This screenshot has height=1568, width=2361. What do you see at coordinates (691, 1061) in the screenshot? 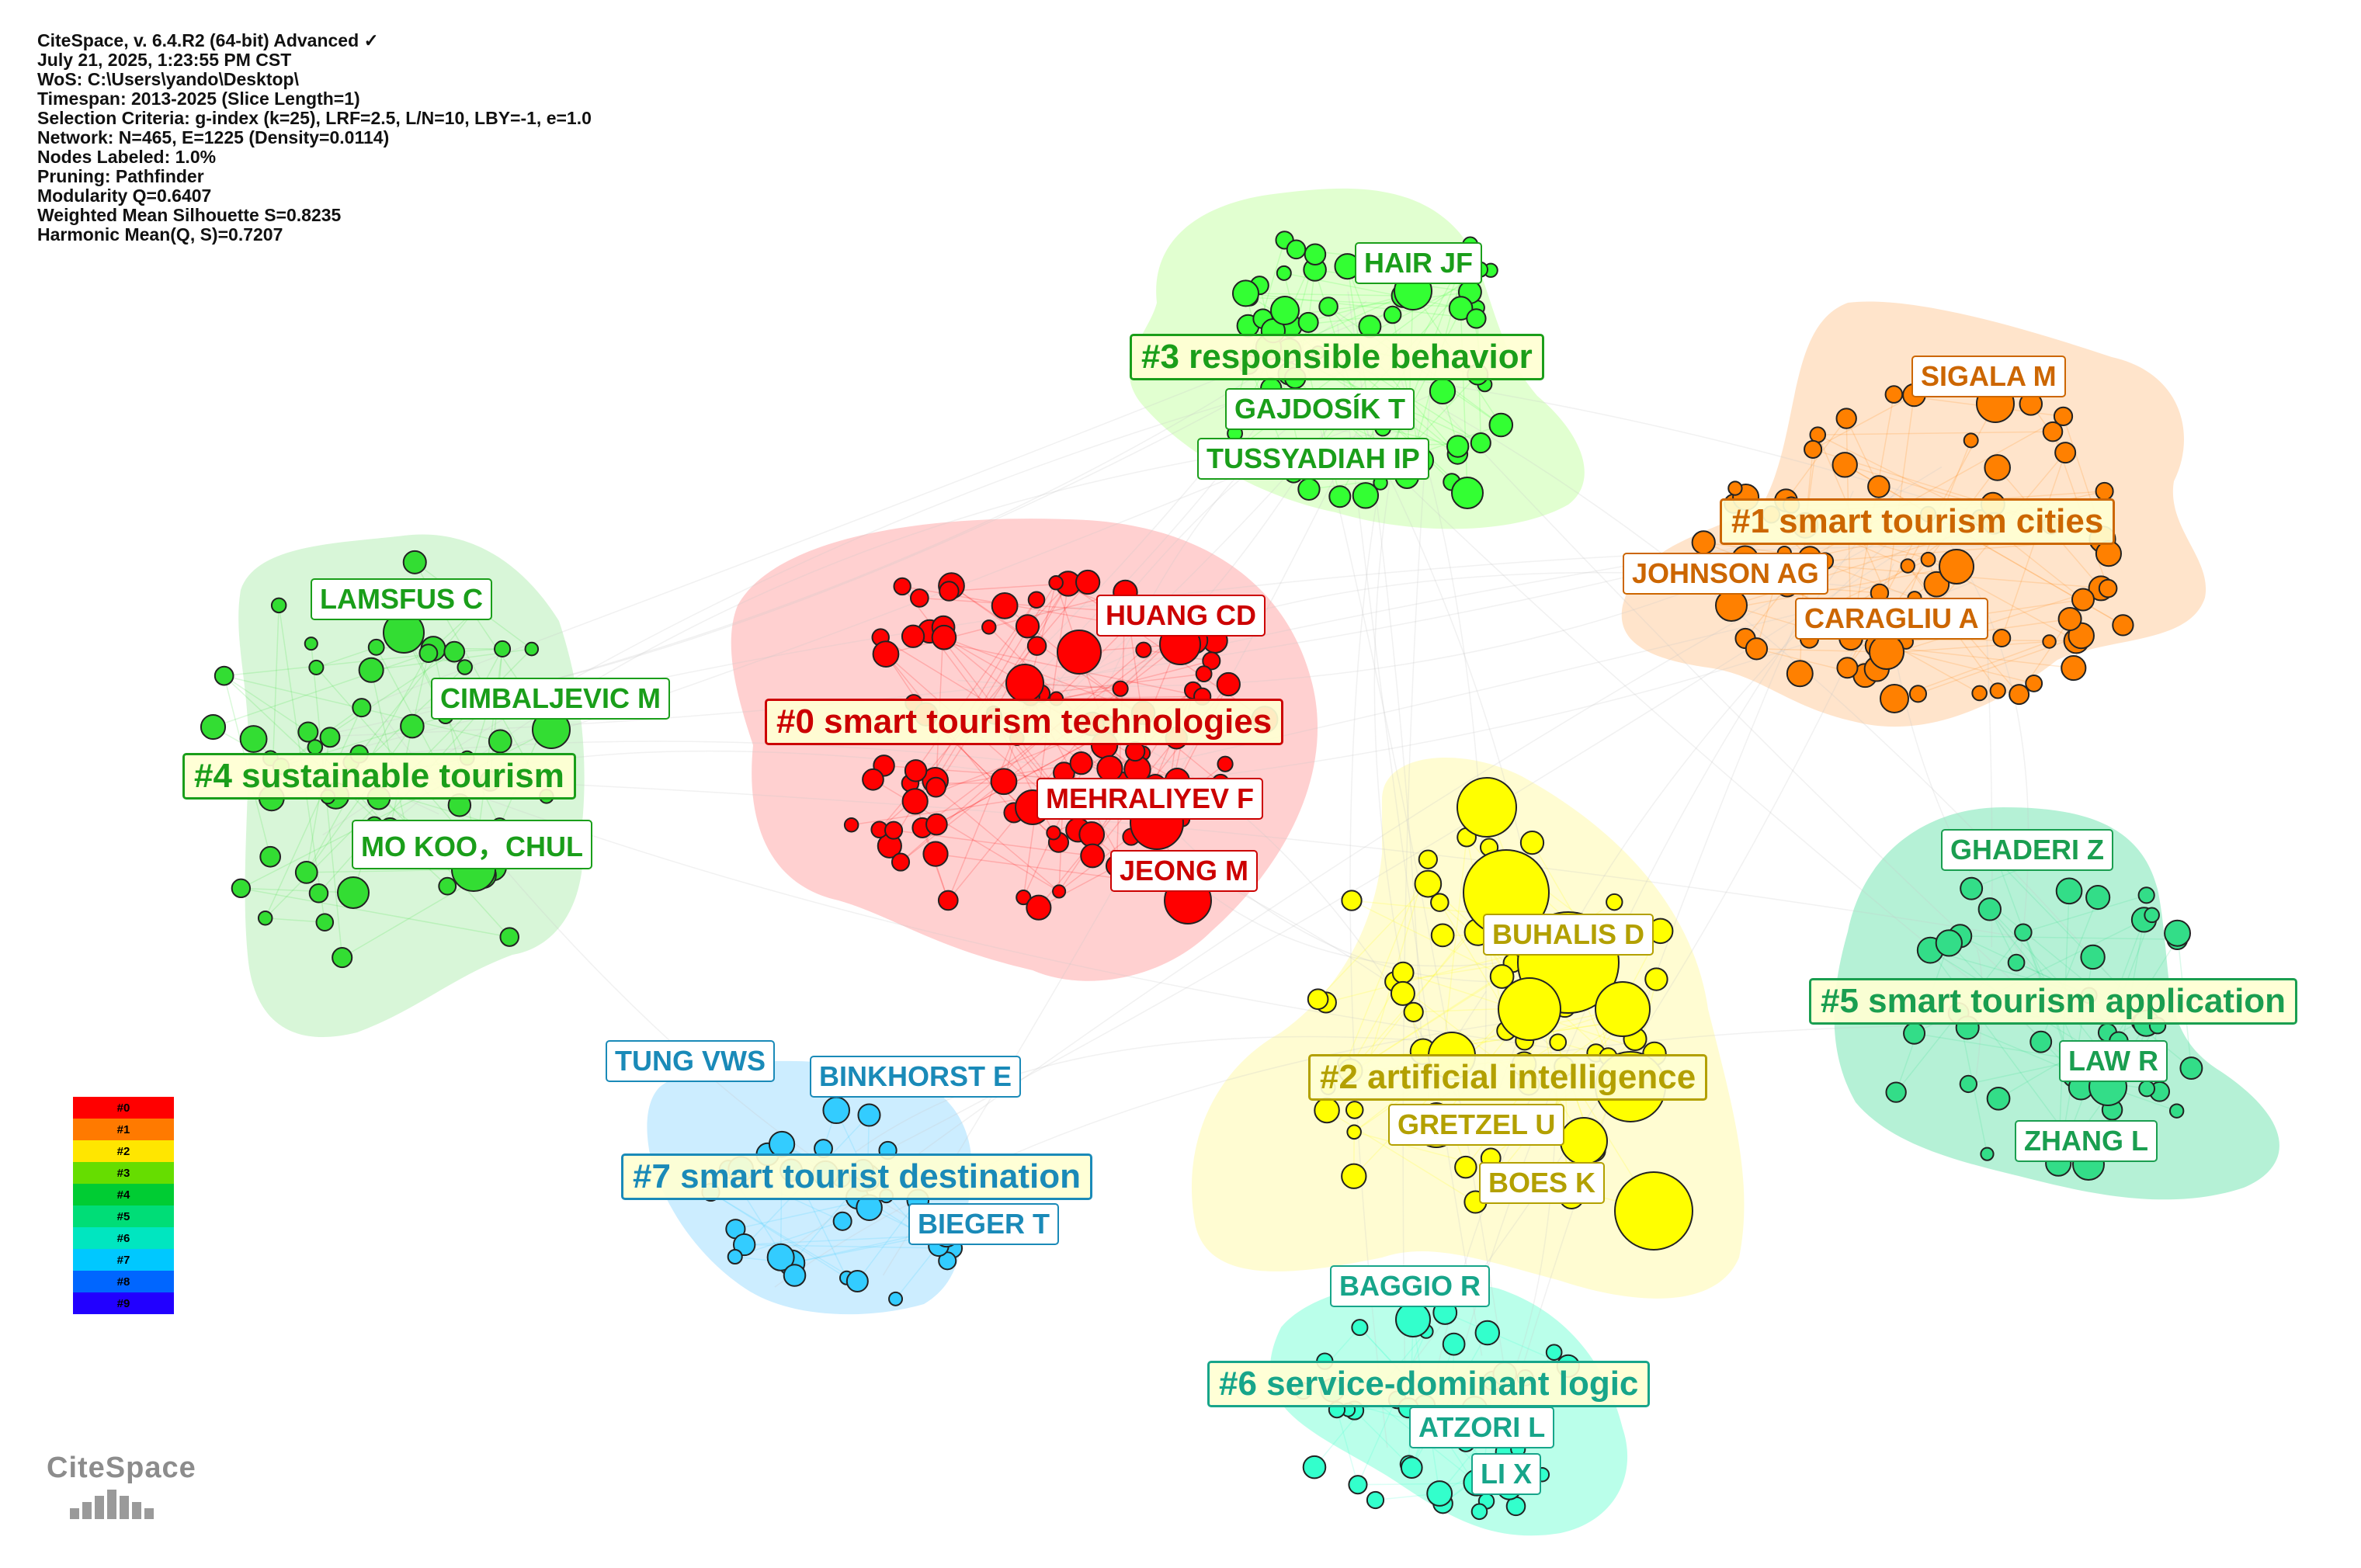
I see `author-label: TUNG VWS` at bounding box center [691, 1061].